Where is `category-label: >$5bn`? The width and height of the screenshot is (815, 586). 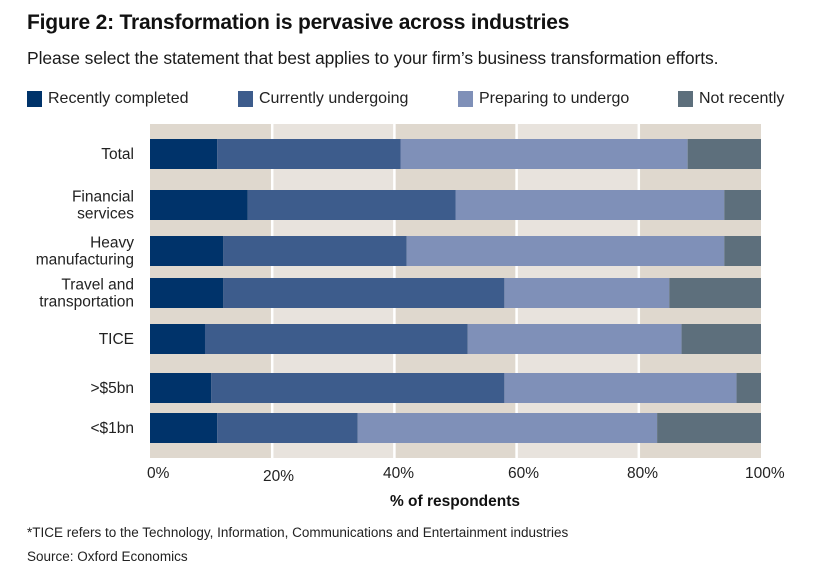
category-label: >$5bn is located at coordinates (112, 388).